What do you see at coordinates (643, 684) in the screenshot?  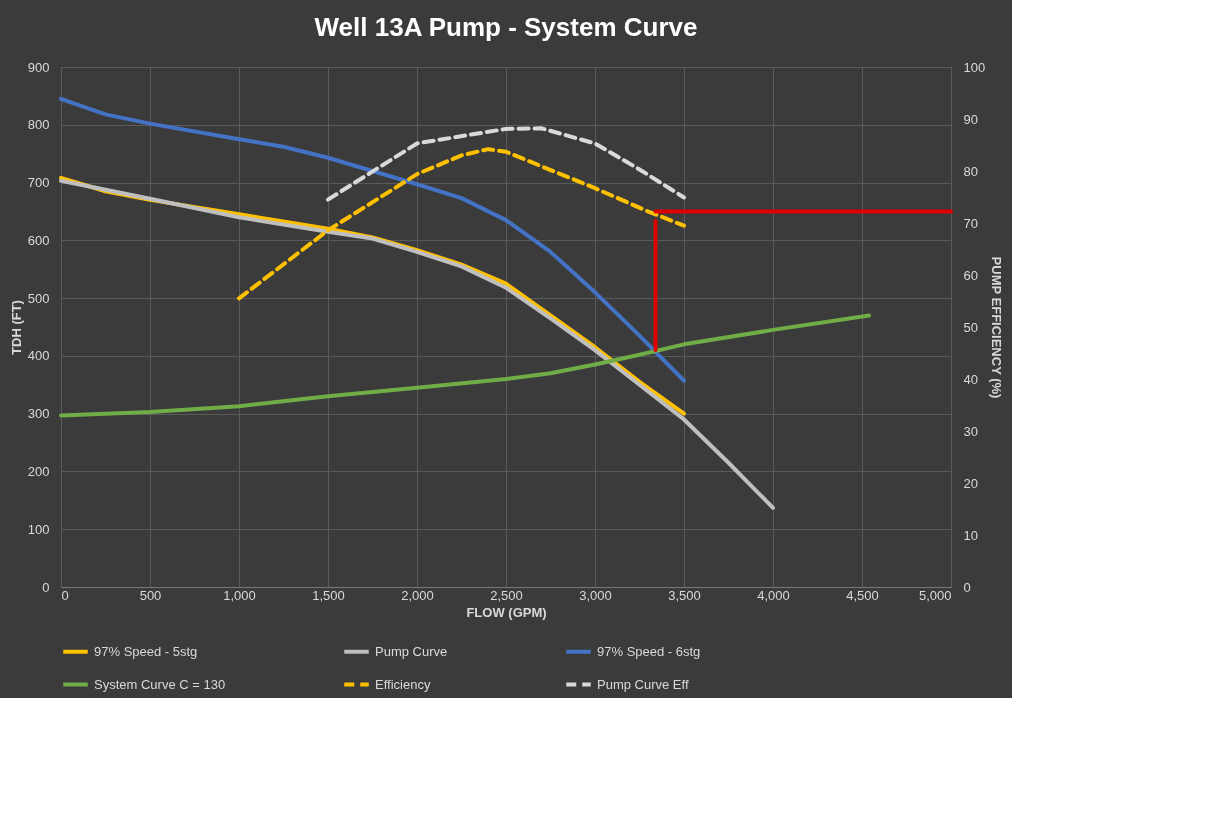 I see `legend-label: Pump Curve Eff` at bounding box center [643, 684].